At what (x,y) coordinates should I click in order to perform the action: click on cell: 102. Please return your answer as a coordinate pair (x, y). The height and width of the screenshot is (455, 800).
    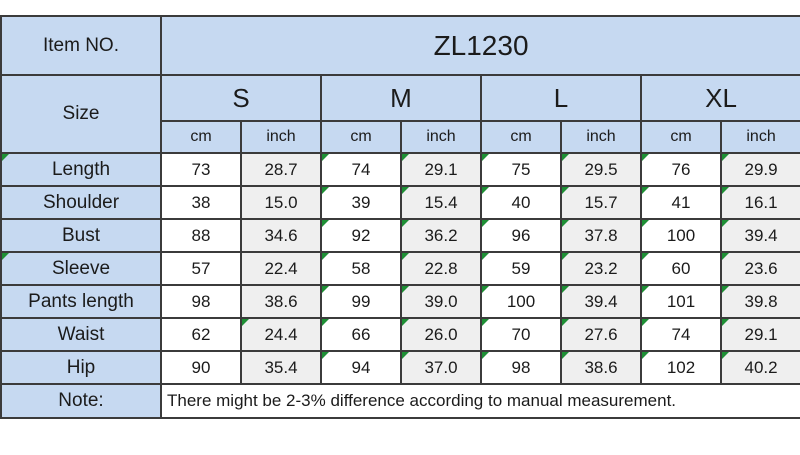
    Looking at the image, I should click on (681, 367).